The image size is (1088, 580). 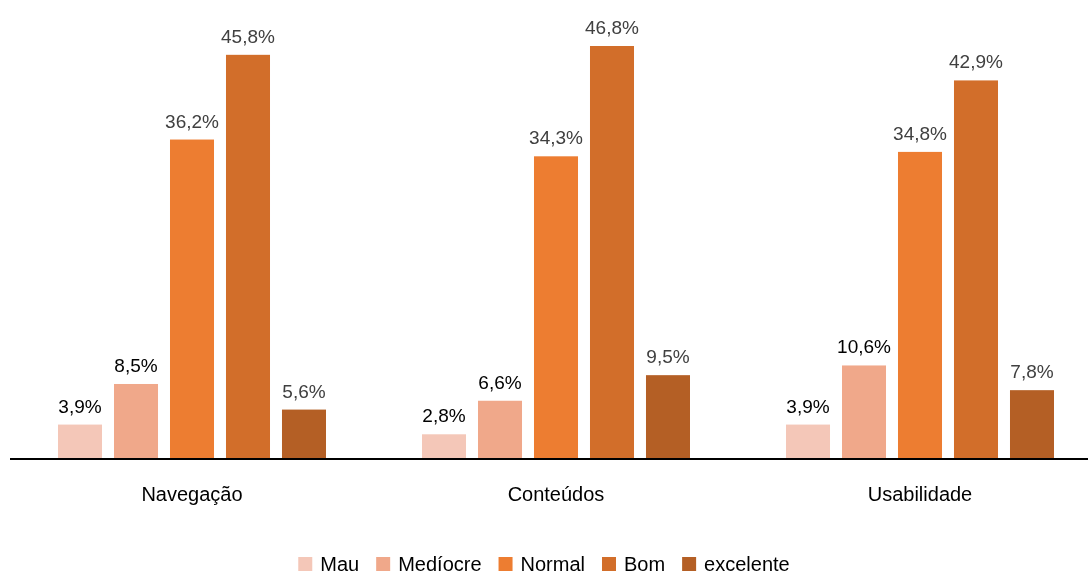 What do you see at coordinates (612, 27) in the screenshot?
I see `data-label: 46,8%` at bounding box center [612, 27].